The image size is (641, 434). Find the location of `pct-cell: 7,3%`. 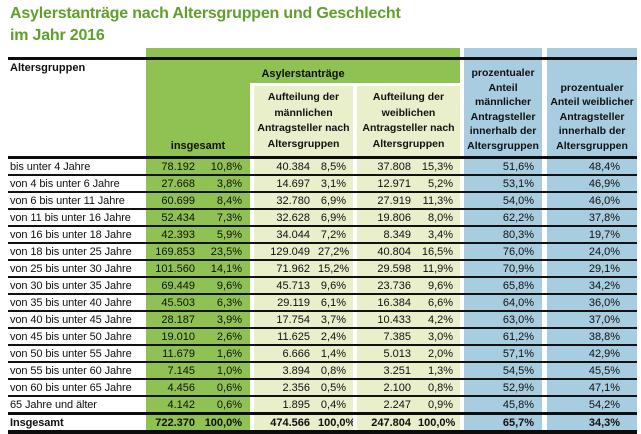

pct-cell: 7,3% is located at coordinates (226, 218).